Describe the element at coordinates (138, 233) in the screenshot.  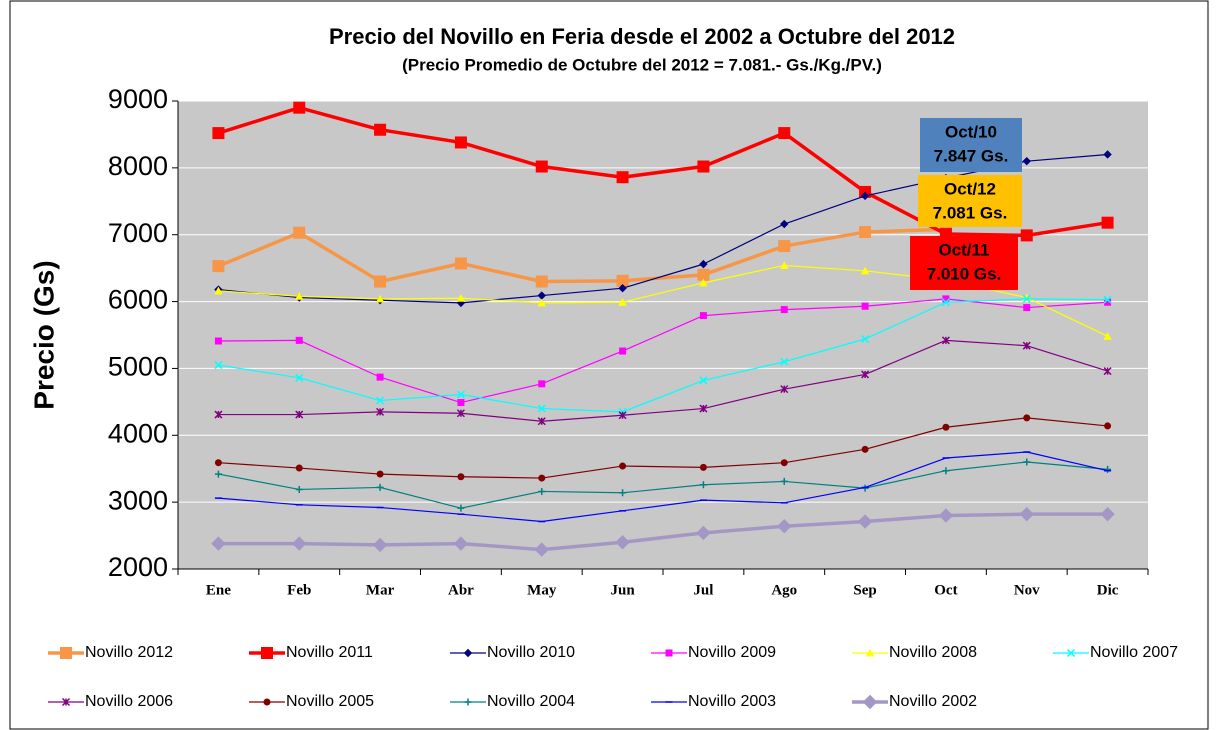
I see `y-tick-label: 7000` at that location.